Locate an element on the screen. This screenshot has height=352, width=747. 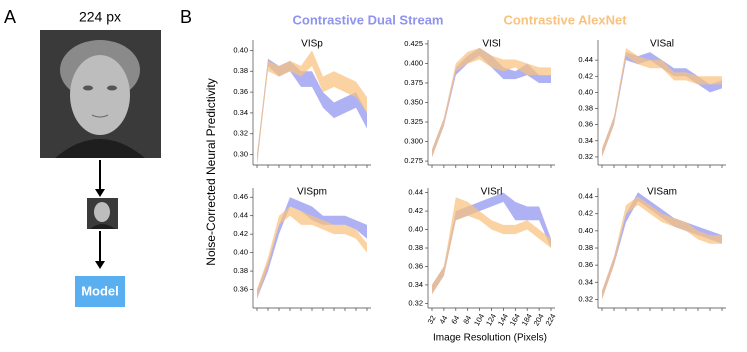
x-tick-label: 44 is located at coordinates (443, 320).